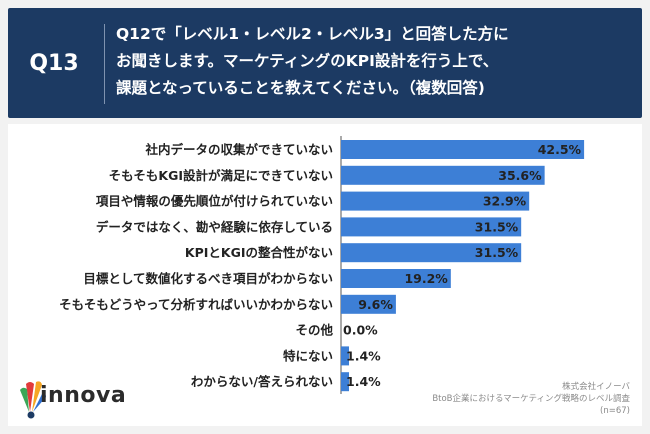 Image resolution: width=650 pixels, height=434 pixels. I want to click on category-label: 社内データの収集ができていない, so click(238, 149).